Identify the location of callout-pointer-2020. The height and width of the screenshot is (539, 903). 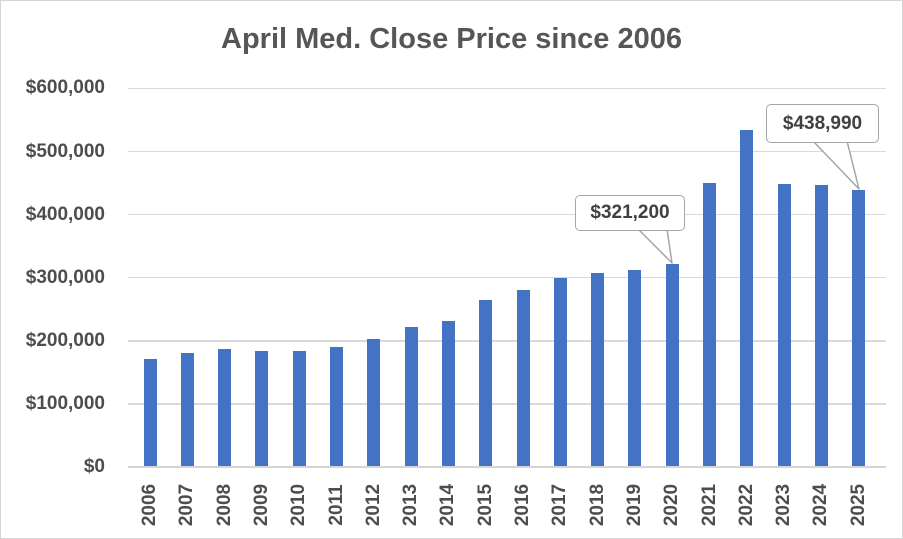
(655, 246).